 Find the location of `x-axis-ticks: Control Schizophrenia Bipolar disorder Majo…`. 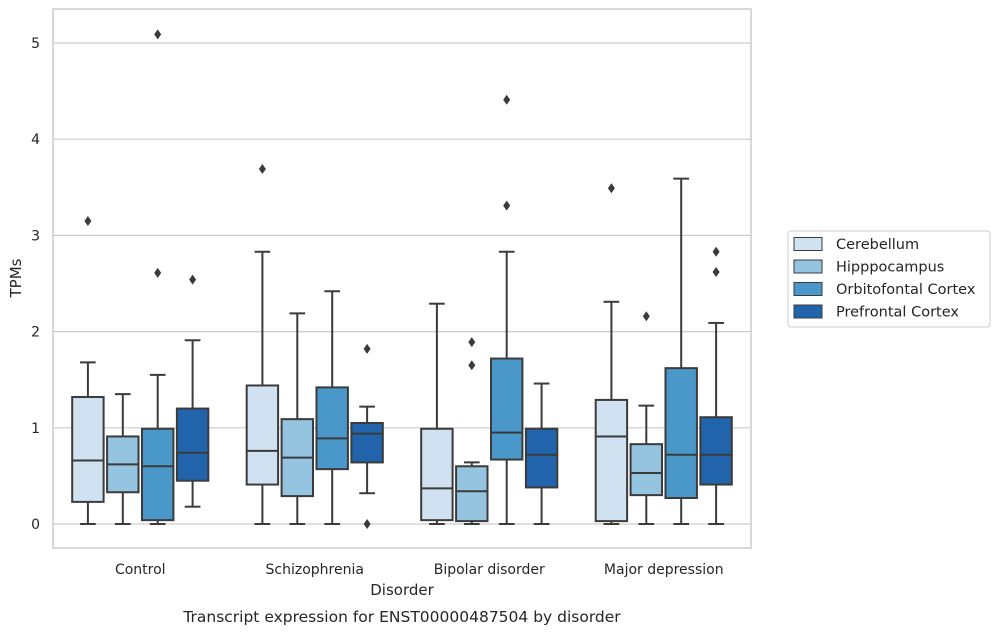

x-axis-ticks: Control Schizophrenia Bipolar disorder Majo… is located at coordinates (419, 570).